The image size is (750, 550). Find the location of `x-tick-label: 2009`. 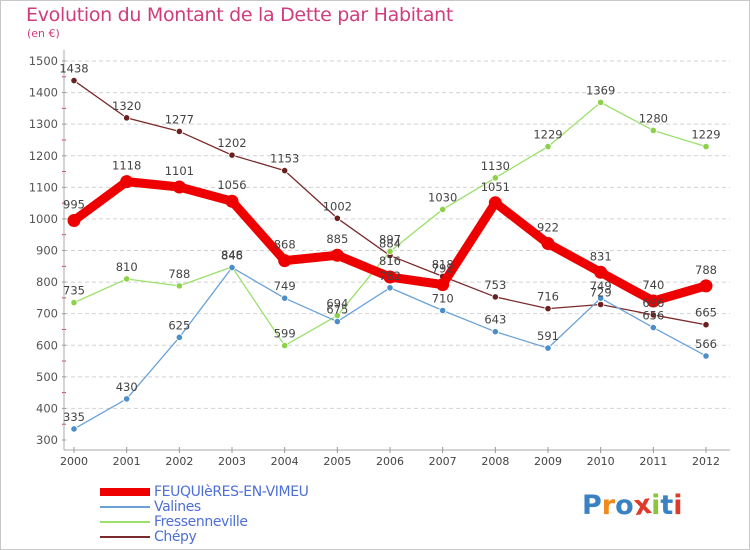

x-tick-label: 2009 is located at coordinates (548, 461).